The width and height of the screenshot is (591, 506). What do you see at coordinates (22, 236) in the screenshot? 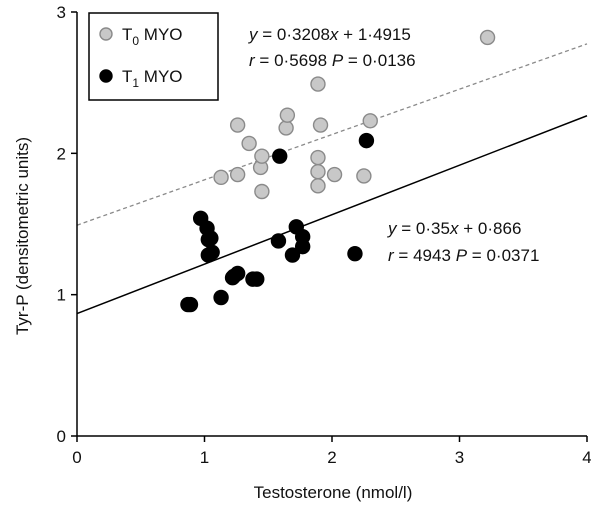
I see `y-axis-label: Tyr-P (densitometric units)` at bounding box center [22, 236].